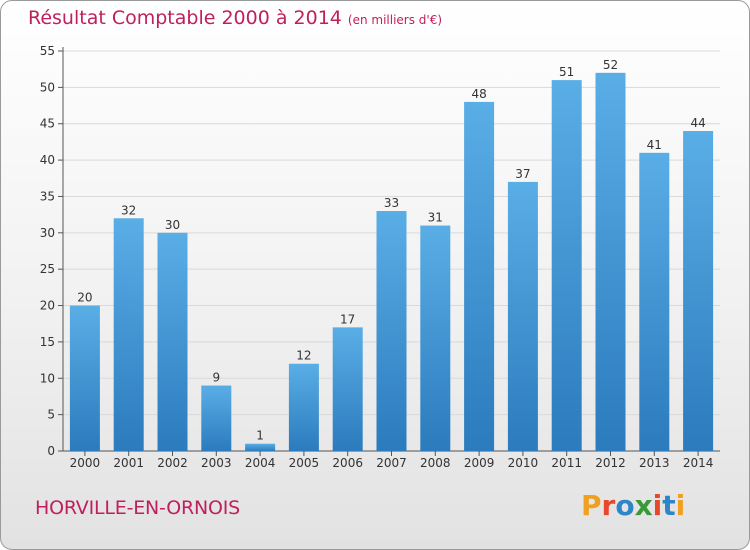 The height and width of the screenshot is (550, 750). Describe the element at coordinates (185, 18) in the screenshot. I see `chart-title-text: Résultat Comptable 2000 à 2014` at that location.